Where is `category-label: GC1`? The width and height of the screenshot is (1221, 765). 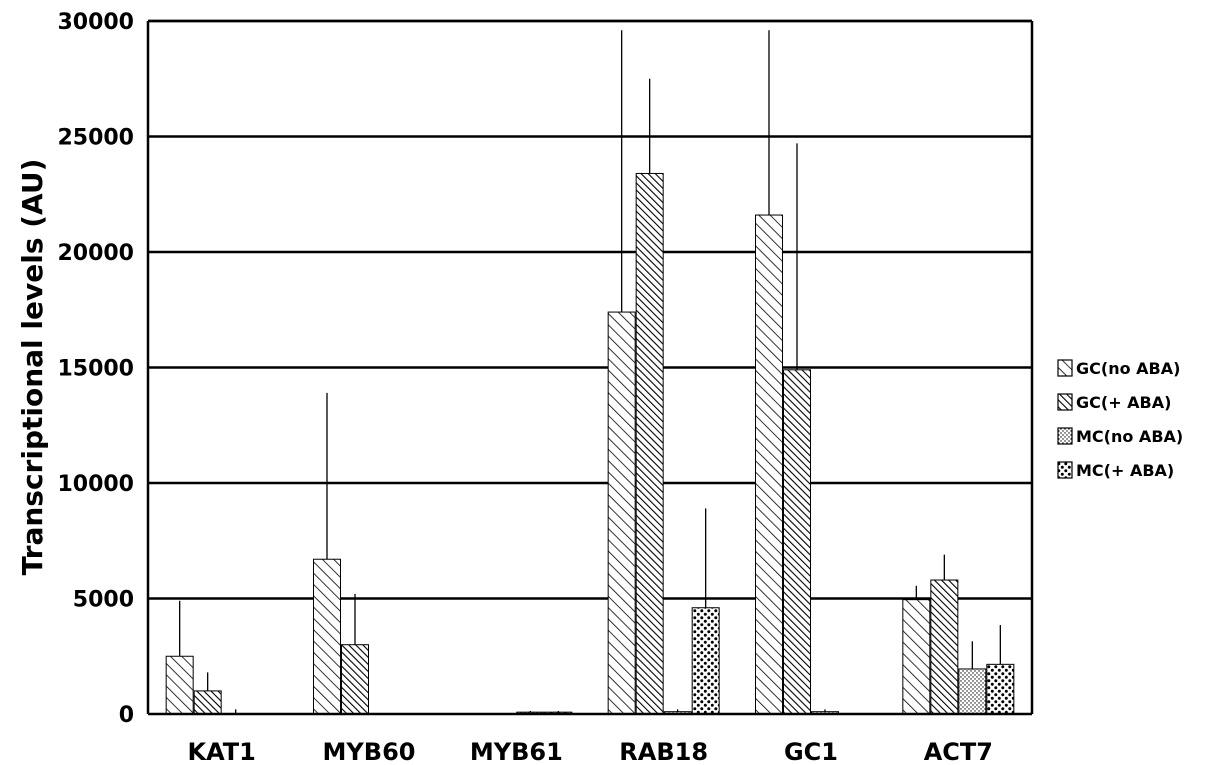 category-label: GC1 is located at coordinates (811, 751).